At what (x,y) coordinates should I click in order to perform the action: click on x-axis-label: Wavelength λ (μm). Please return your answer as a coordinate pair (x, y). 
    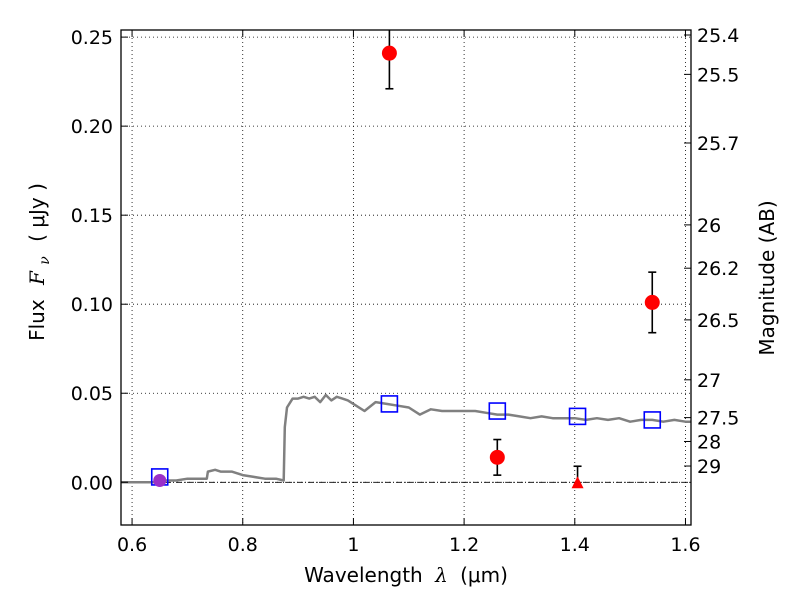
    Looking at the image, I should click on (406, 575).